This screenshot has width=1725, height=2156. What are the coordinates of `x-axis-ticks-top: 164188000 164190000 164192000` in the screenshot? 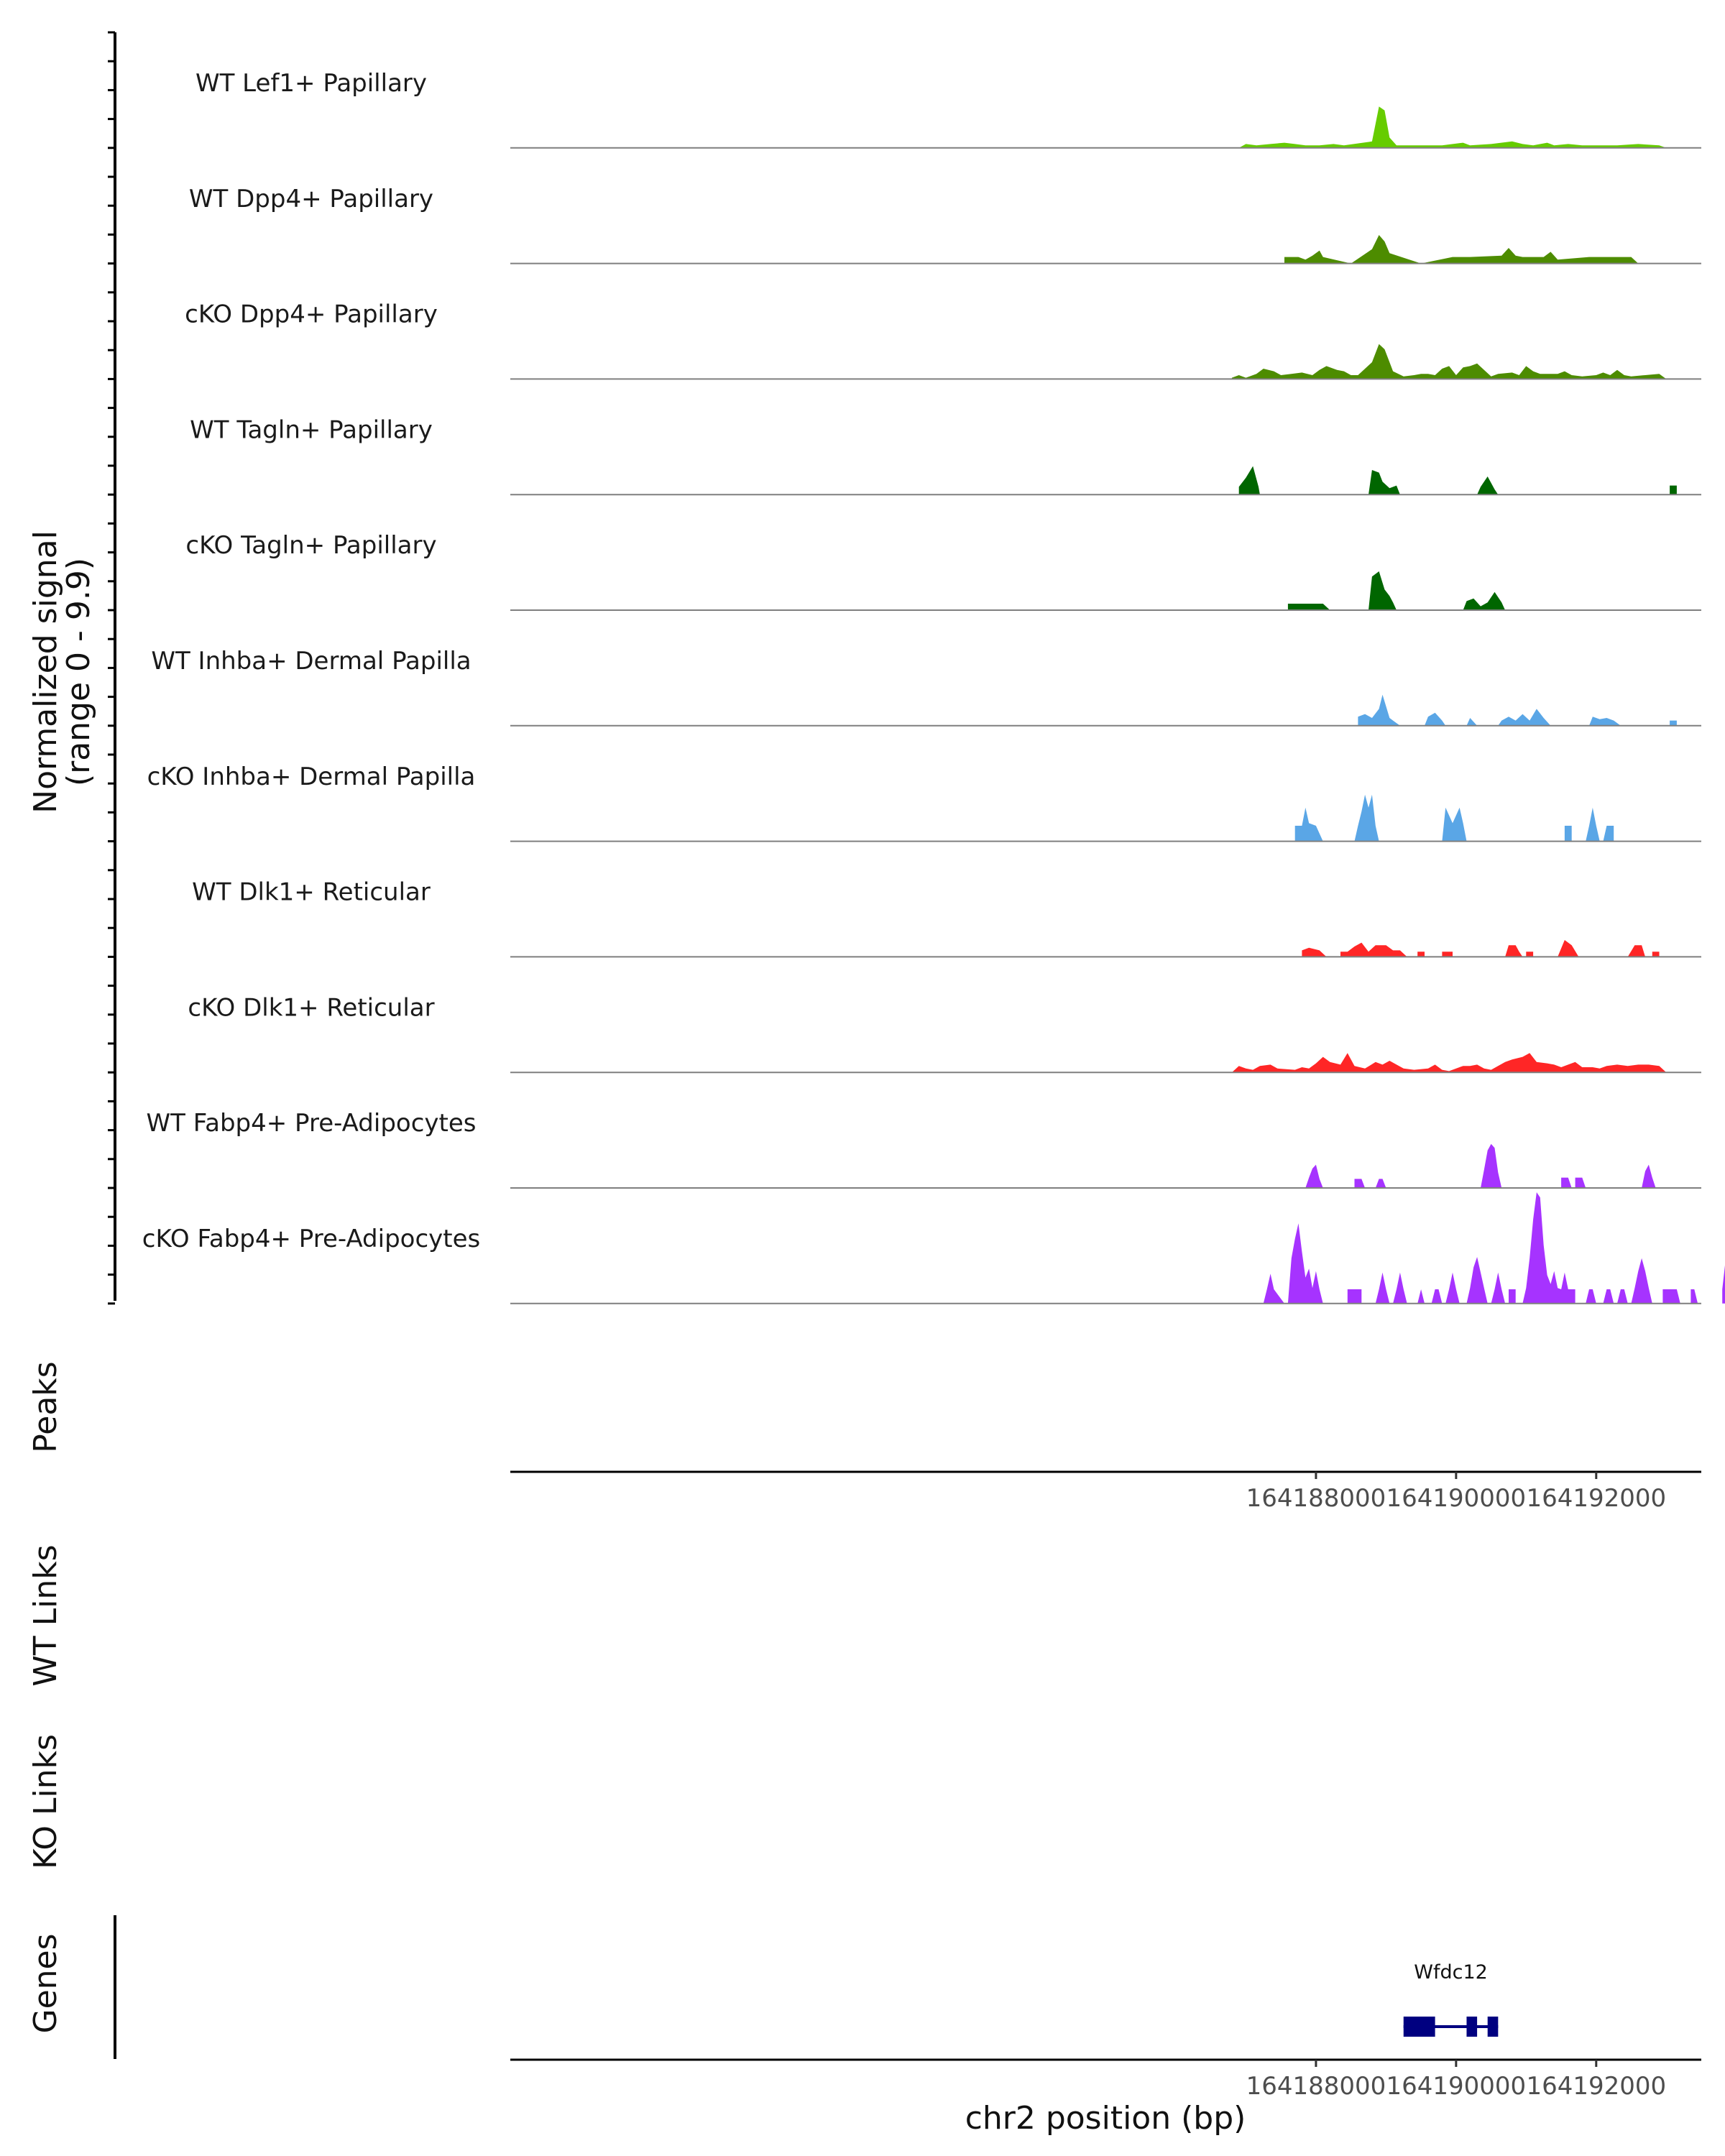 It's located at (1456, 1492).